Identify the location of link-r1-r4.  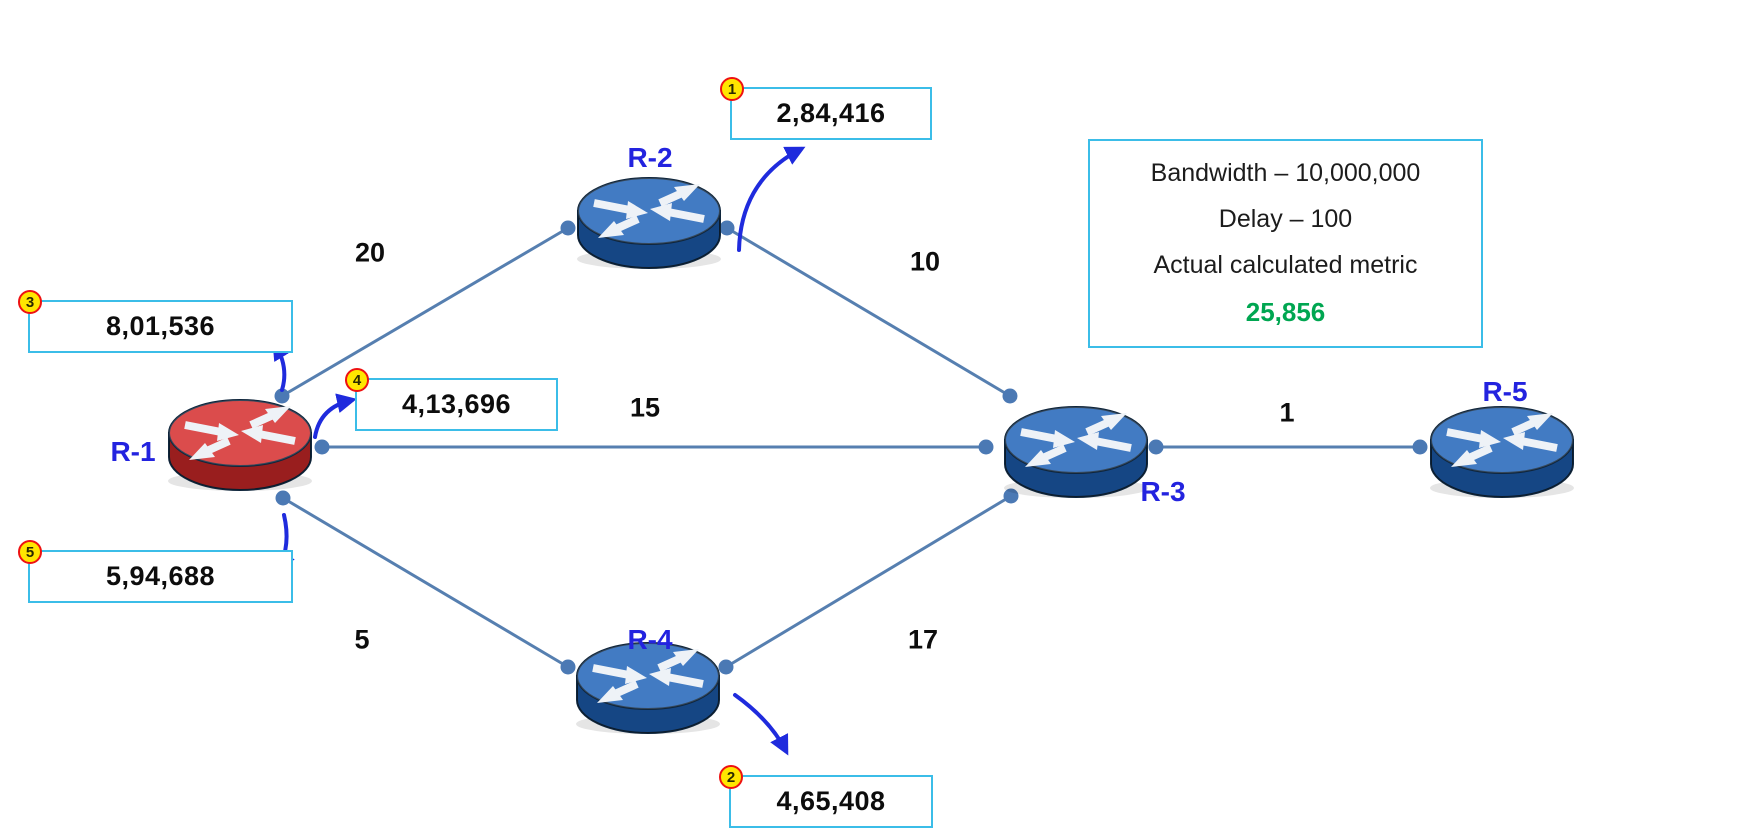
(425, 582).